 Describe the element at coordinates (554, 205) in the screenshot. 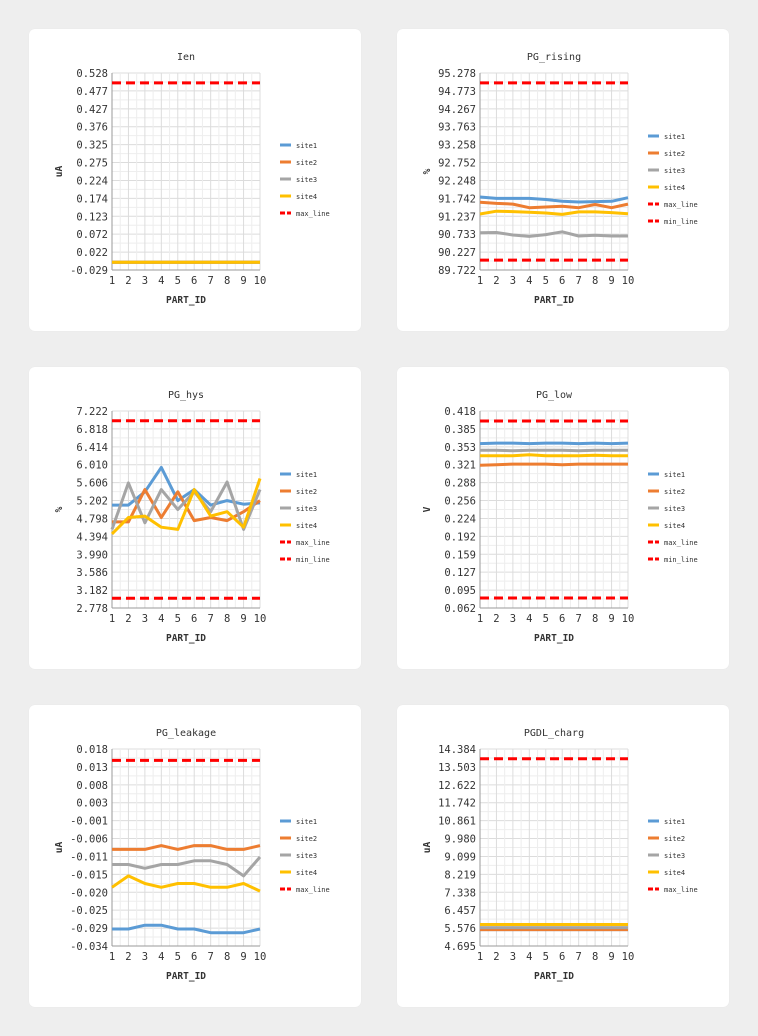

I see `series-line-site2` at that location.